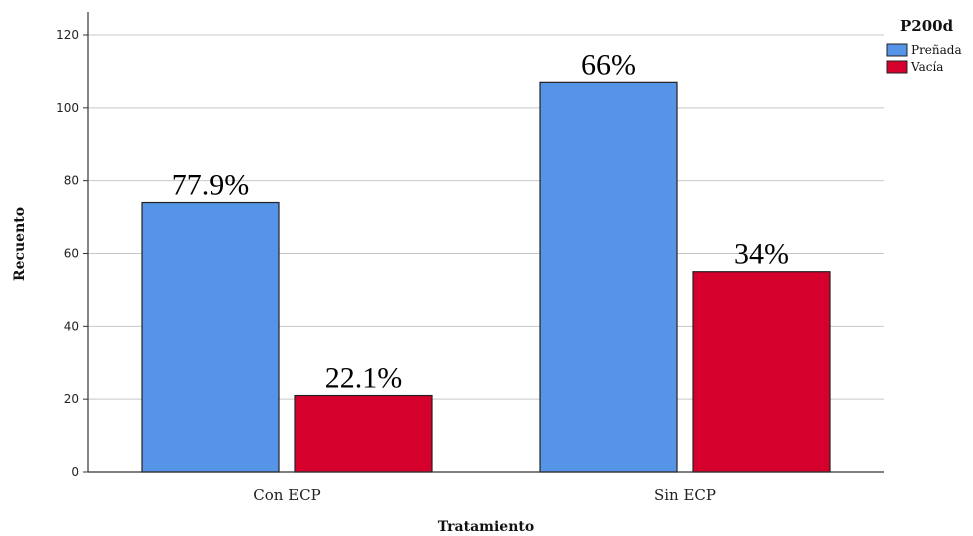 The height and width of the screenshot is (536, 973). What do you see at coordinates (608, 64) in the screenshot?
I see `data-label: 66%` at bounding box center [608, 64].